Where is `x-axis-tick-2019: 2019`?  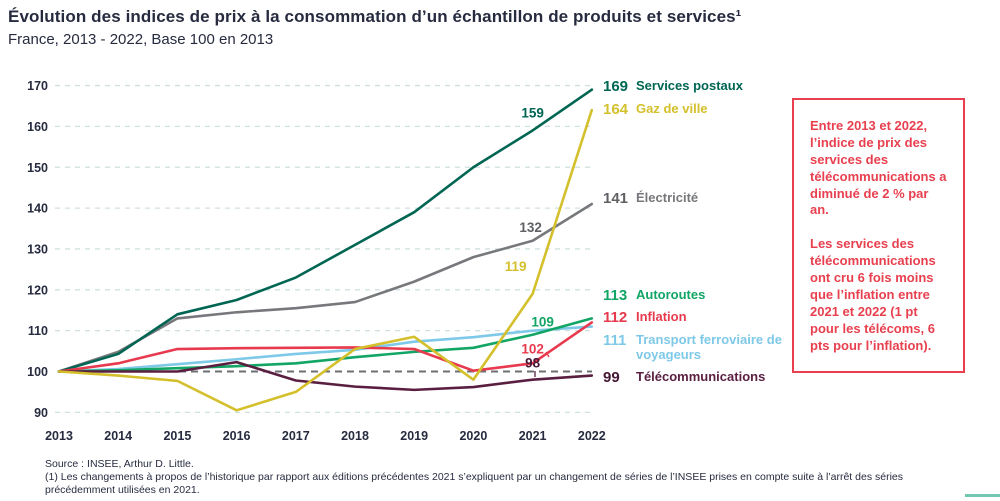
x-axis-tick-2019: 2019 is located at coordinates (414, 436).